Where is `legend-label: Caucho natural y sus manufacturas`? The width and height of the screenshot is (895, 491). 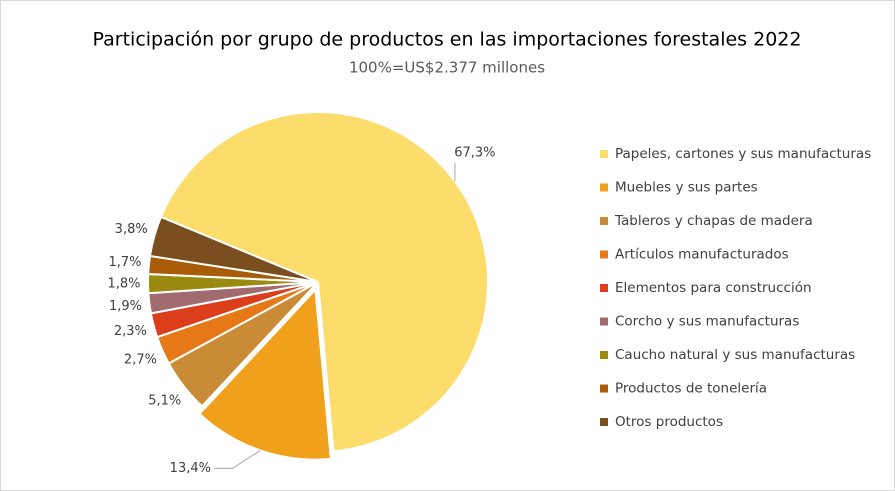 legend-label: Caucho natural y sus manufacturas is located at coordinates (735, 355).